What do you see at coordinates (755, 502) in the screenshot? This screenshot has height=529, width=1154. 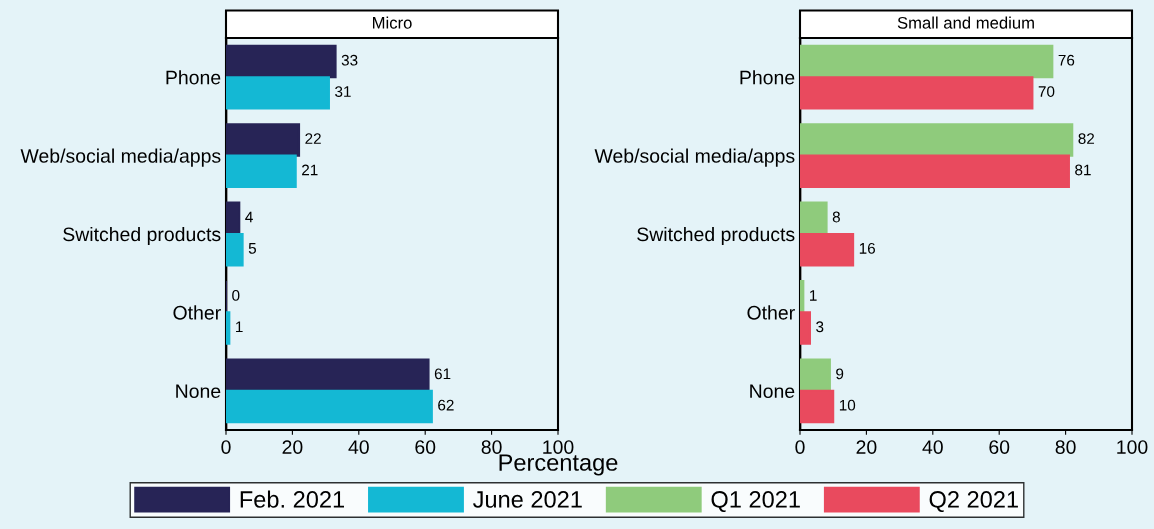 I see `legend-label: Q1 2021` at bounding box center [755, 502].